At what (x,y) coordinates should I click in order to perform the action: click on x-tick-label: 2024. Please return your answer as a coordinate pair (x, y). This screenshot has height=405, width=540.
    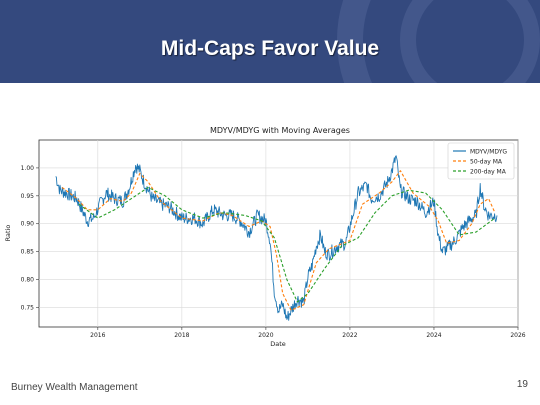
    Looking at the image, I should click on (433, 335).